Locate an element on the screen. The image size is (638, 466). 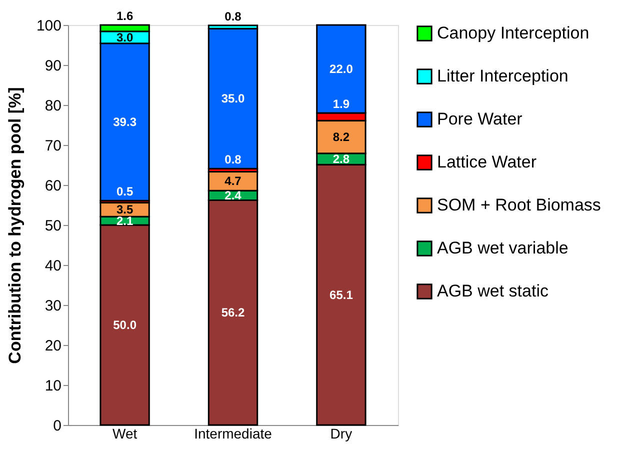
data-label: 1.6 is located at coordinates (125, 16).